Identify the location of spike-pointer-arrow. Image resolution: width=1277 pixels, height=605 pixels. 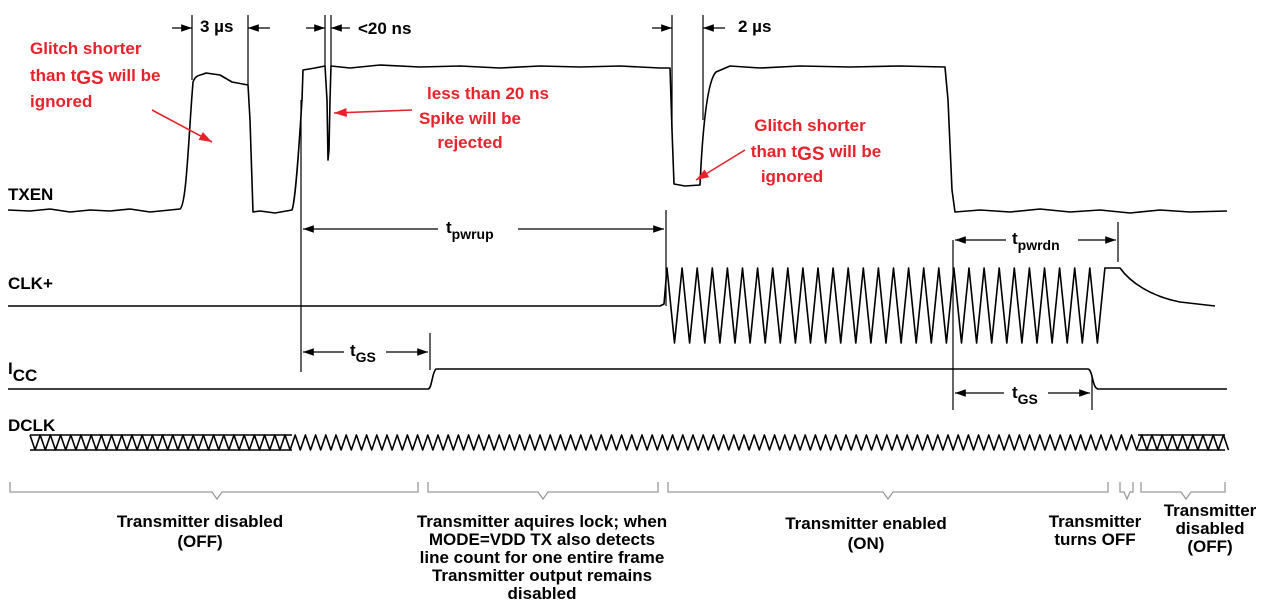
(373, 112).